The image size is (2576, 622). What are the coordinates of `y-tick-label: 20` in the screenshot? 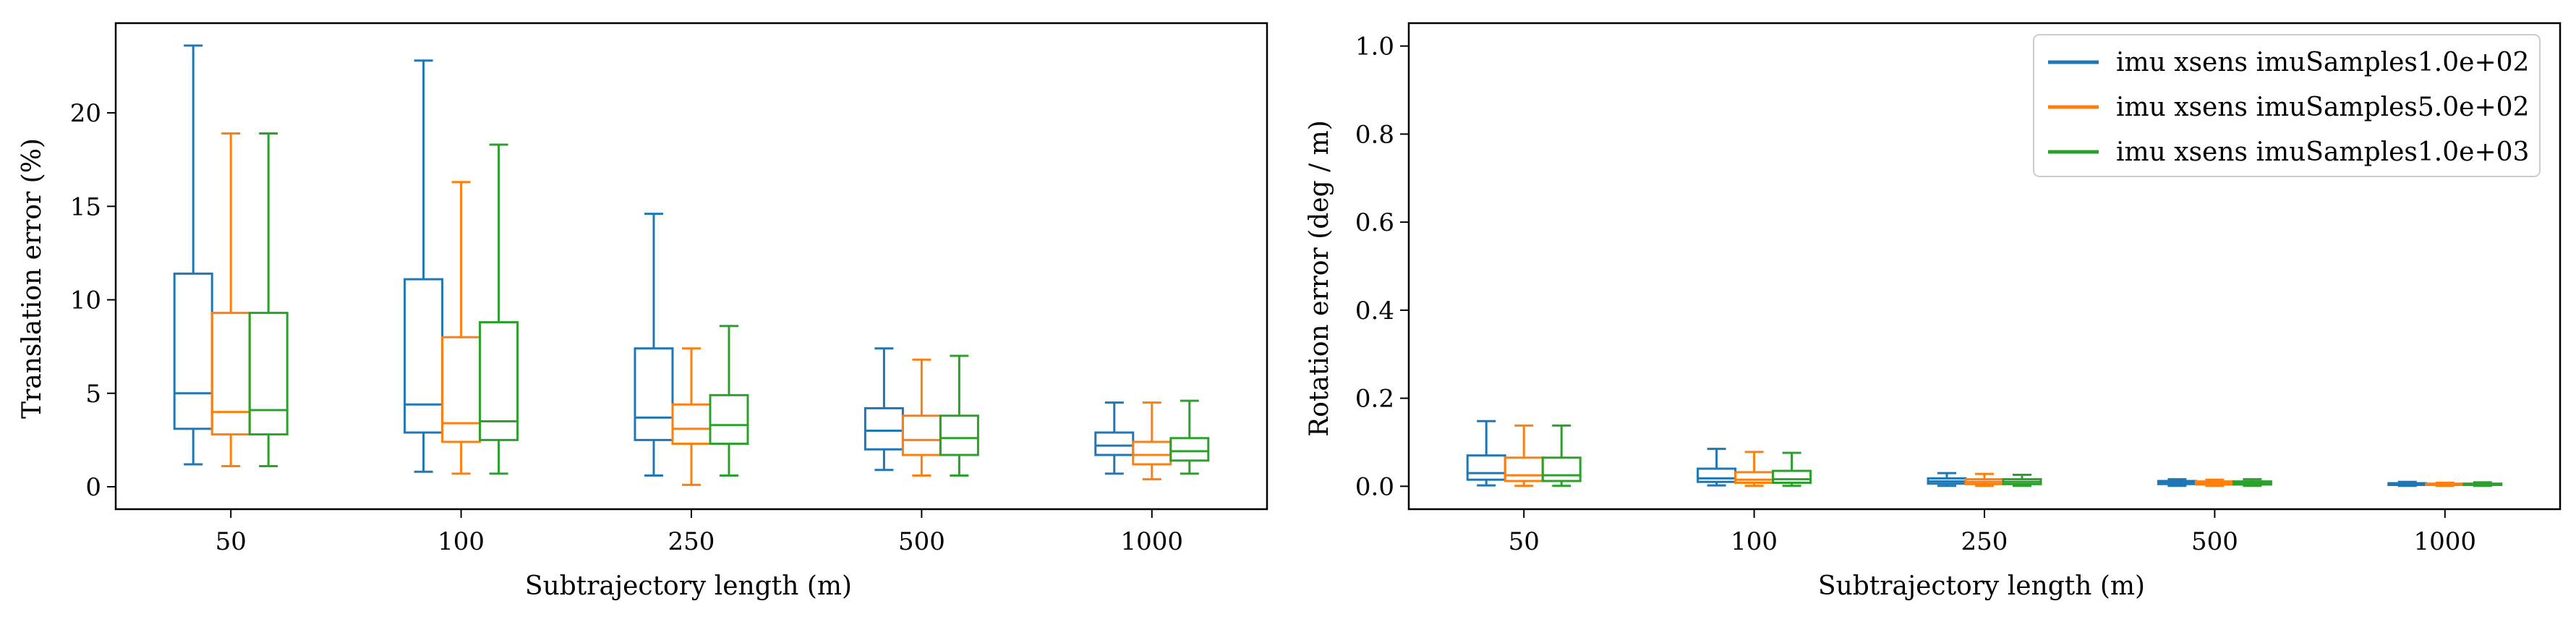 It's located at (86, 113).